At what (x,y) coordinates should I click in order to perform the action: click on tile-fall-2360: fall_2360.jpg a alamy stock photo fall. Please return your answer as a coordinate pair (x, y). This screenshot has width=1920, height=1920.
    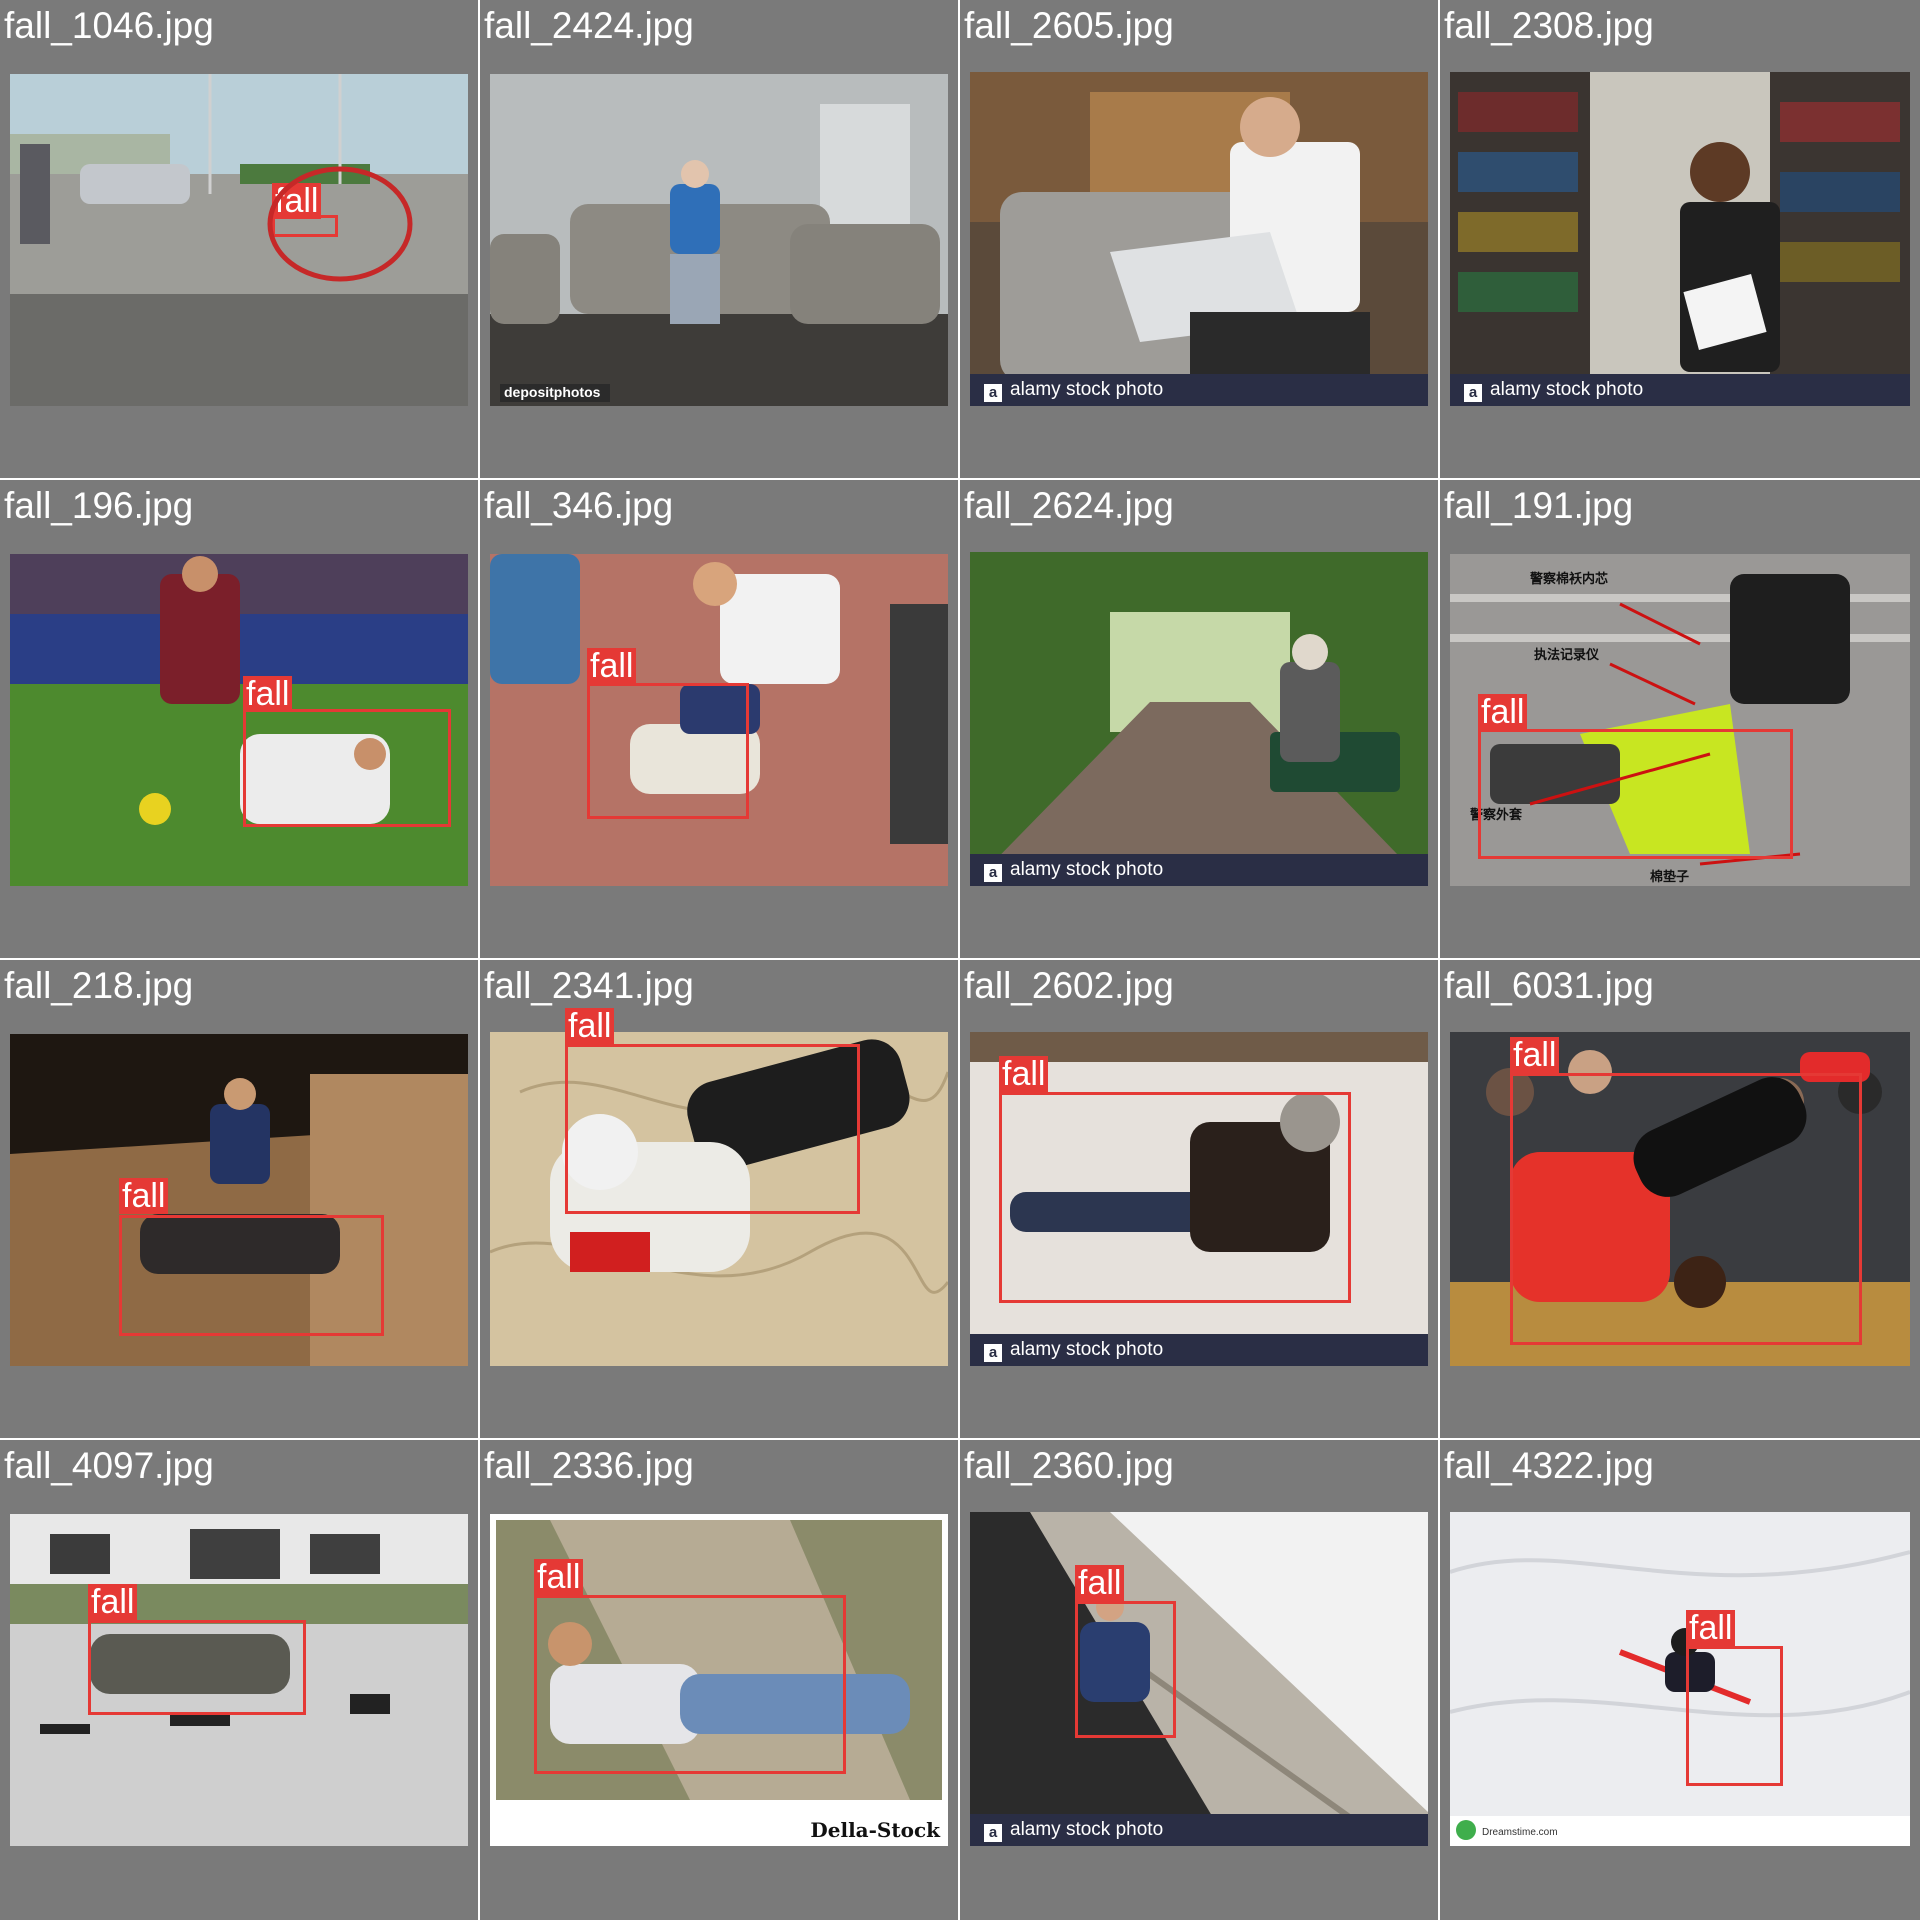
    Looking at the image, I should click on (1199, 1680).